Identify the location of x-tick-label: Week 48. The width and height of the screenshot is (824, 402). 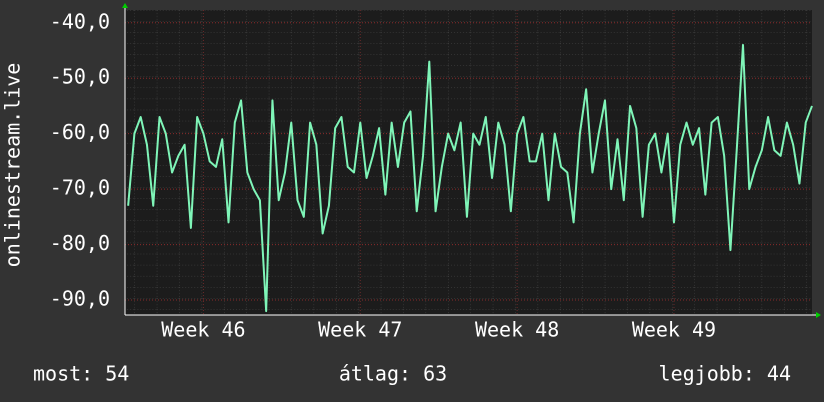
(517, 330).